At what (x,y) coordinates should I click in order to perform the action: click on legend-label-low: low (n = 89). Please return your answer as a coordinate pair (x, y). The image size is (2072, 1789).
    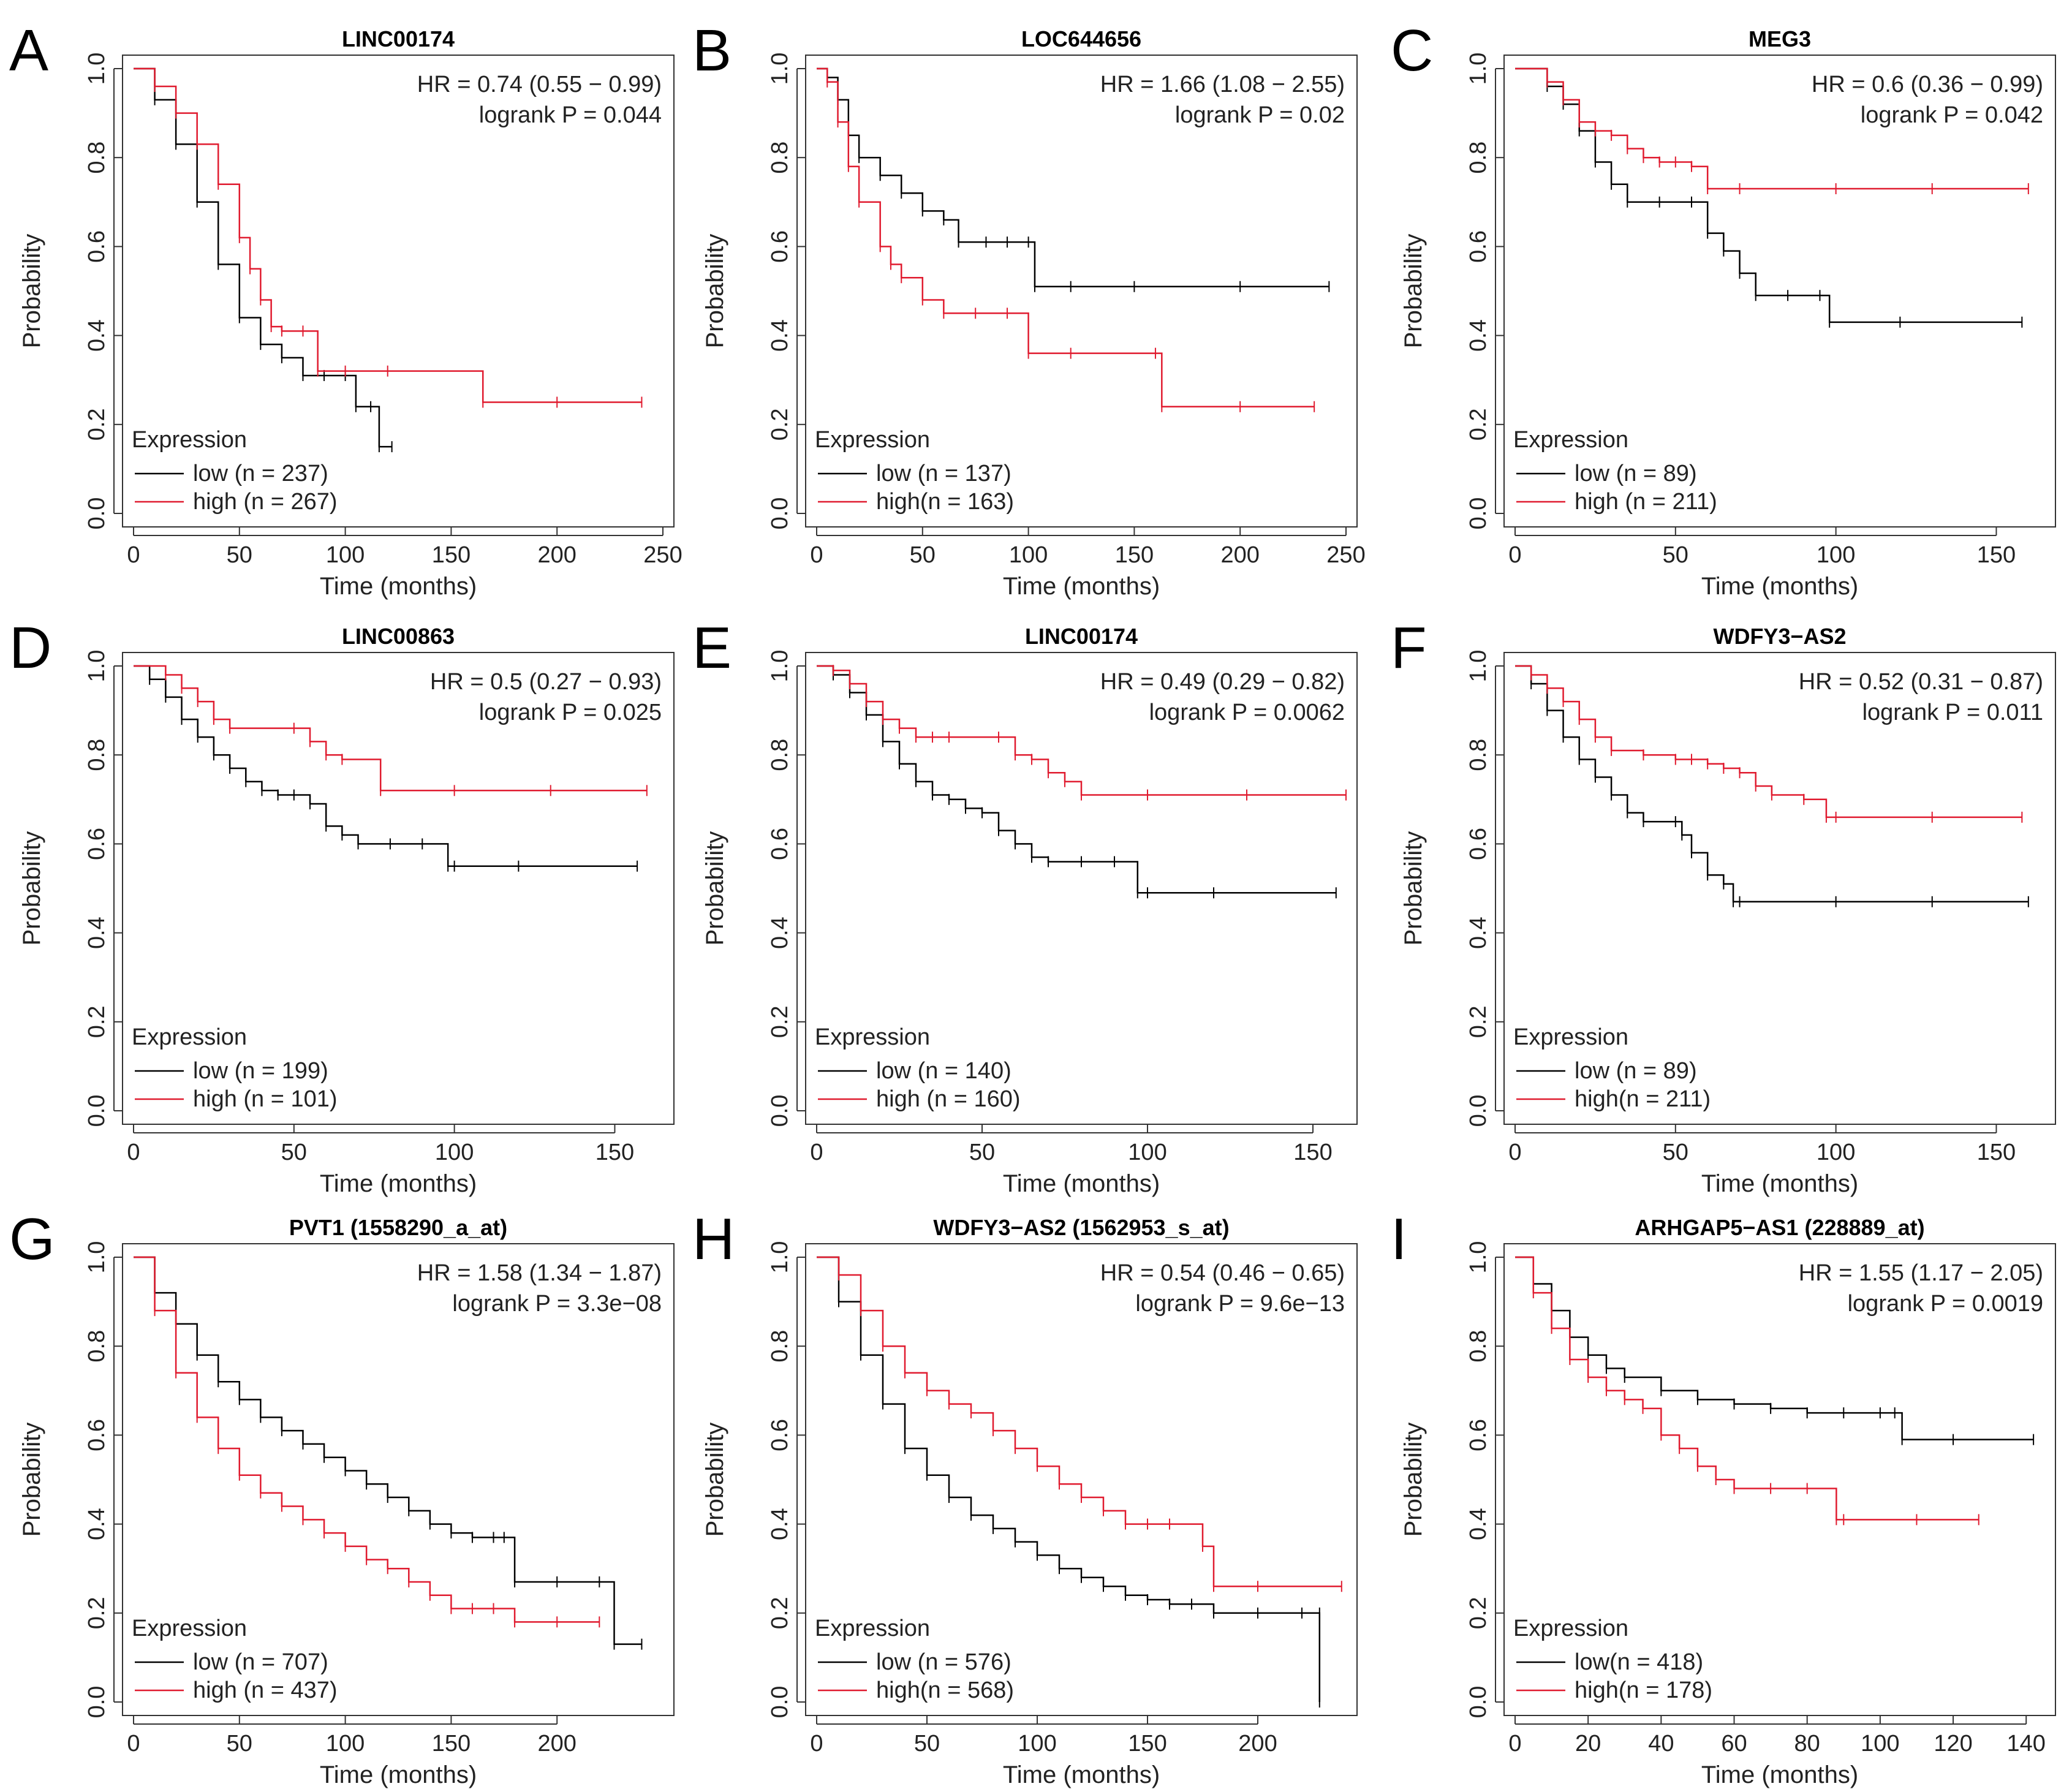
    Looking at the image, I should click on (1636, 1071).